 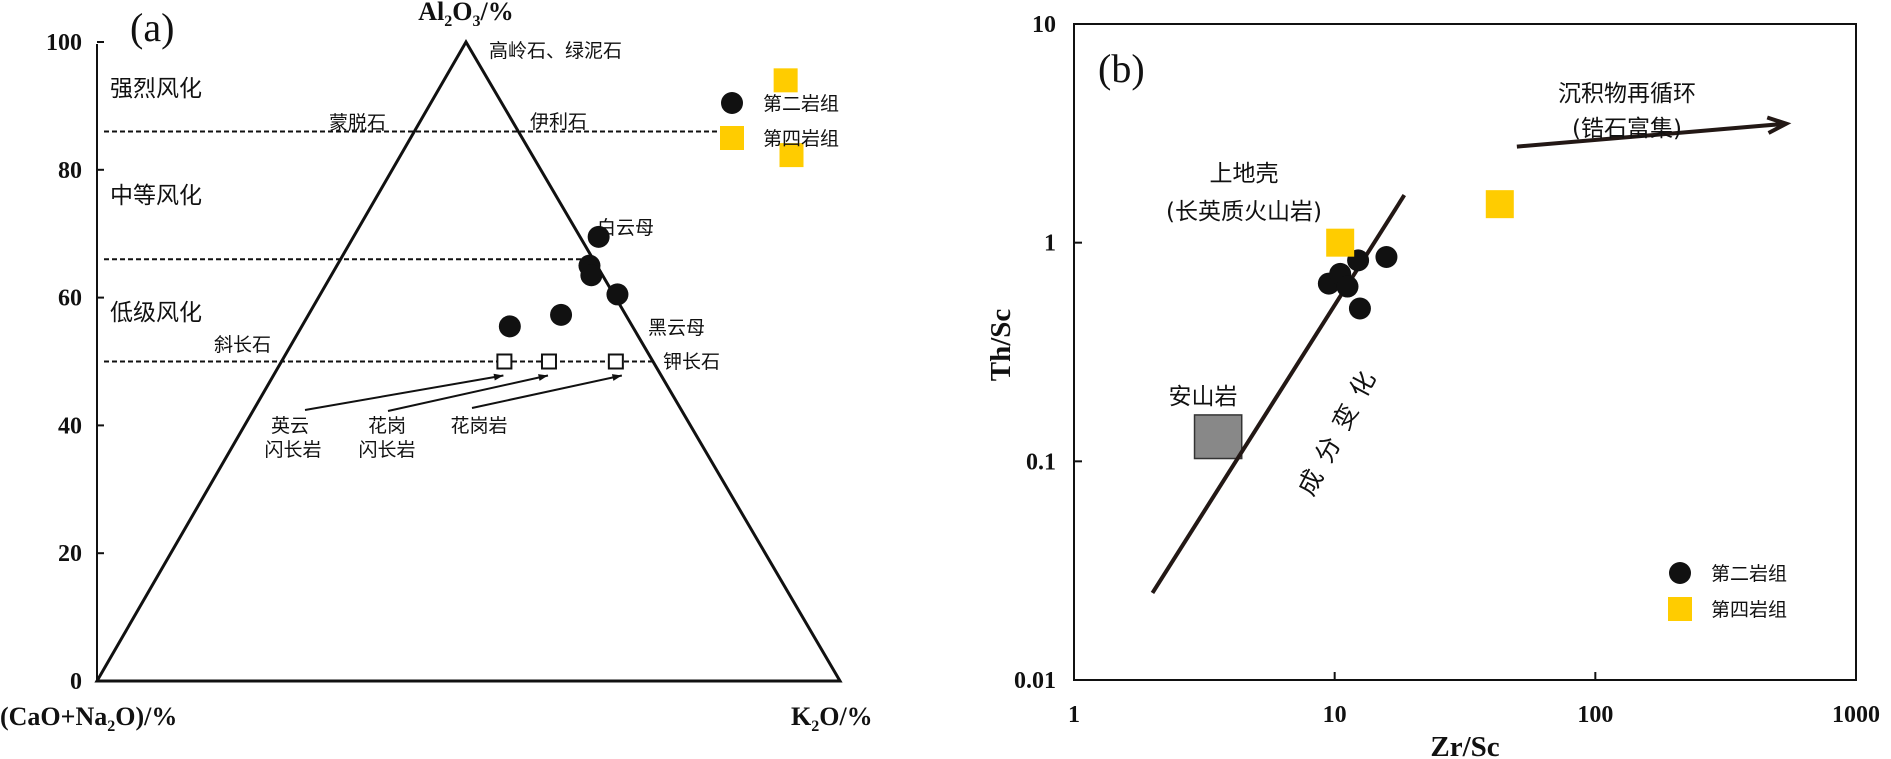 I want to click on rock-granodiorite-label-2: 闪长岩, so click(x=386, y=450).